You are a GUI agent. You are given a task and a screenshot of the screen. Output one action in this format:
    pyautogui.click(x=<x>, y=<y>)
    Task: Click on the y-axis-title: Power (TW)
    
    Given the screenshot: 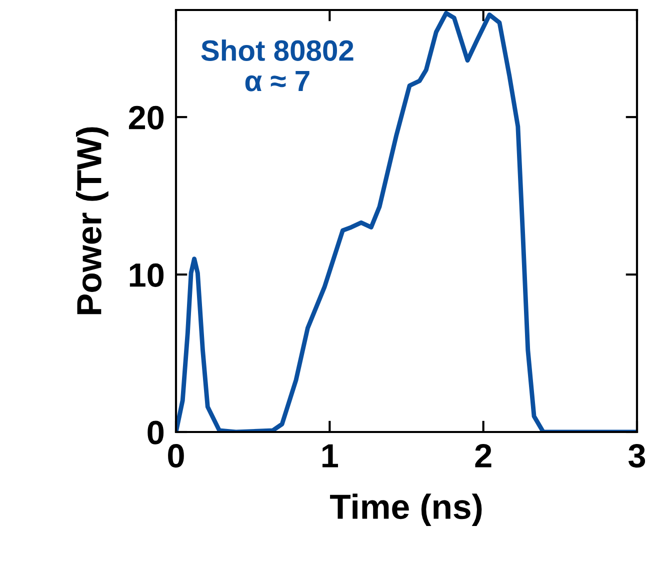 What is the action you would take?
    pyautogui.click(x=92, y=220)
    